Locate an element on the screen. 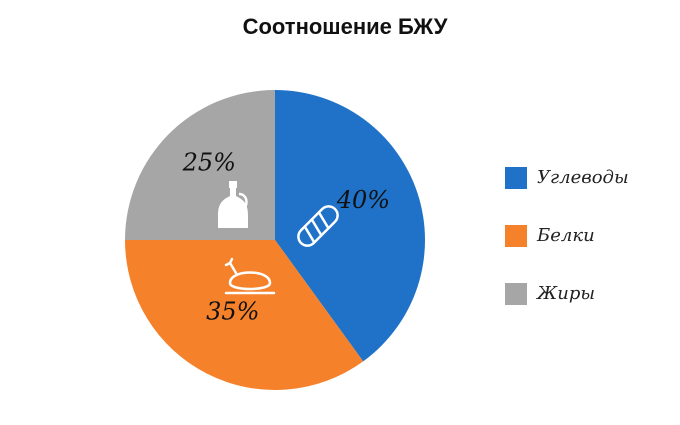 The image size is (680, 425). legend: Углеводы Белки Жиры is located at coordinates (567, 236).